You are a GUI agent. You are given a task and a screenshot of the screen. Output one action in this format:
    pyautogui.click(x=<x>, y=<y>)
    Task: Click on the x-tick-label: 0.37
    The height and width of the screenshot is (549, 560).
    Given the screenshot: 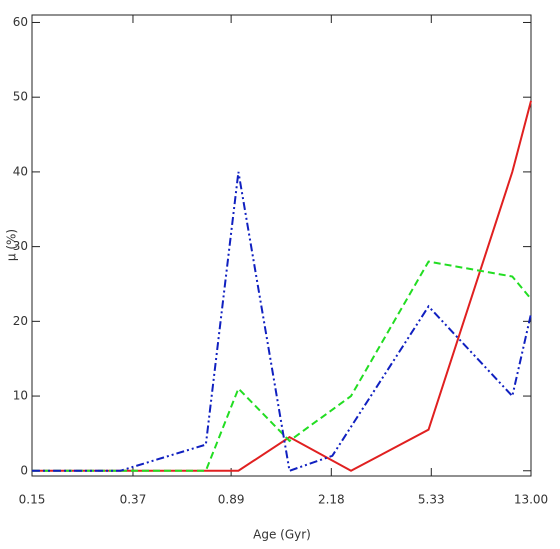 What is the action you would take?
    pyautogui.click(x=133, y=500)
    